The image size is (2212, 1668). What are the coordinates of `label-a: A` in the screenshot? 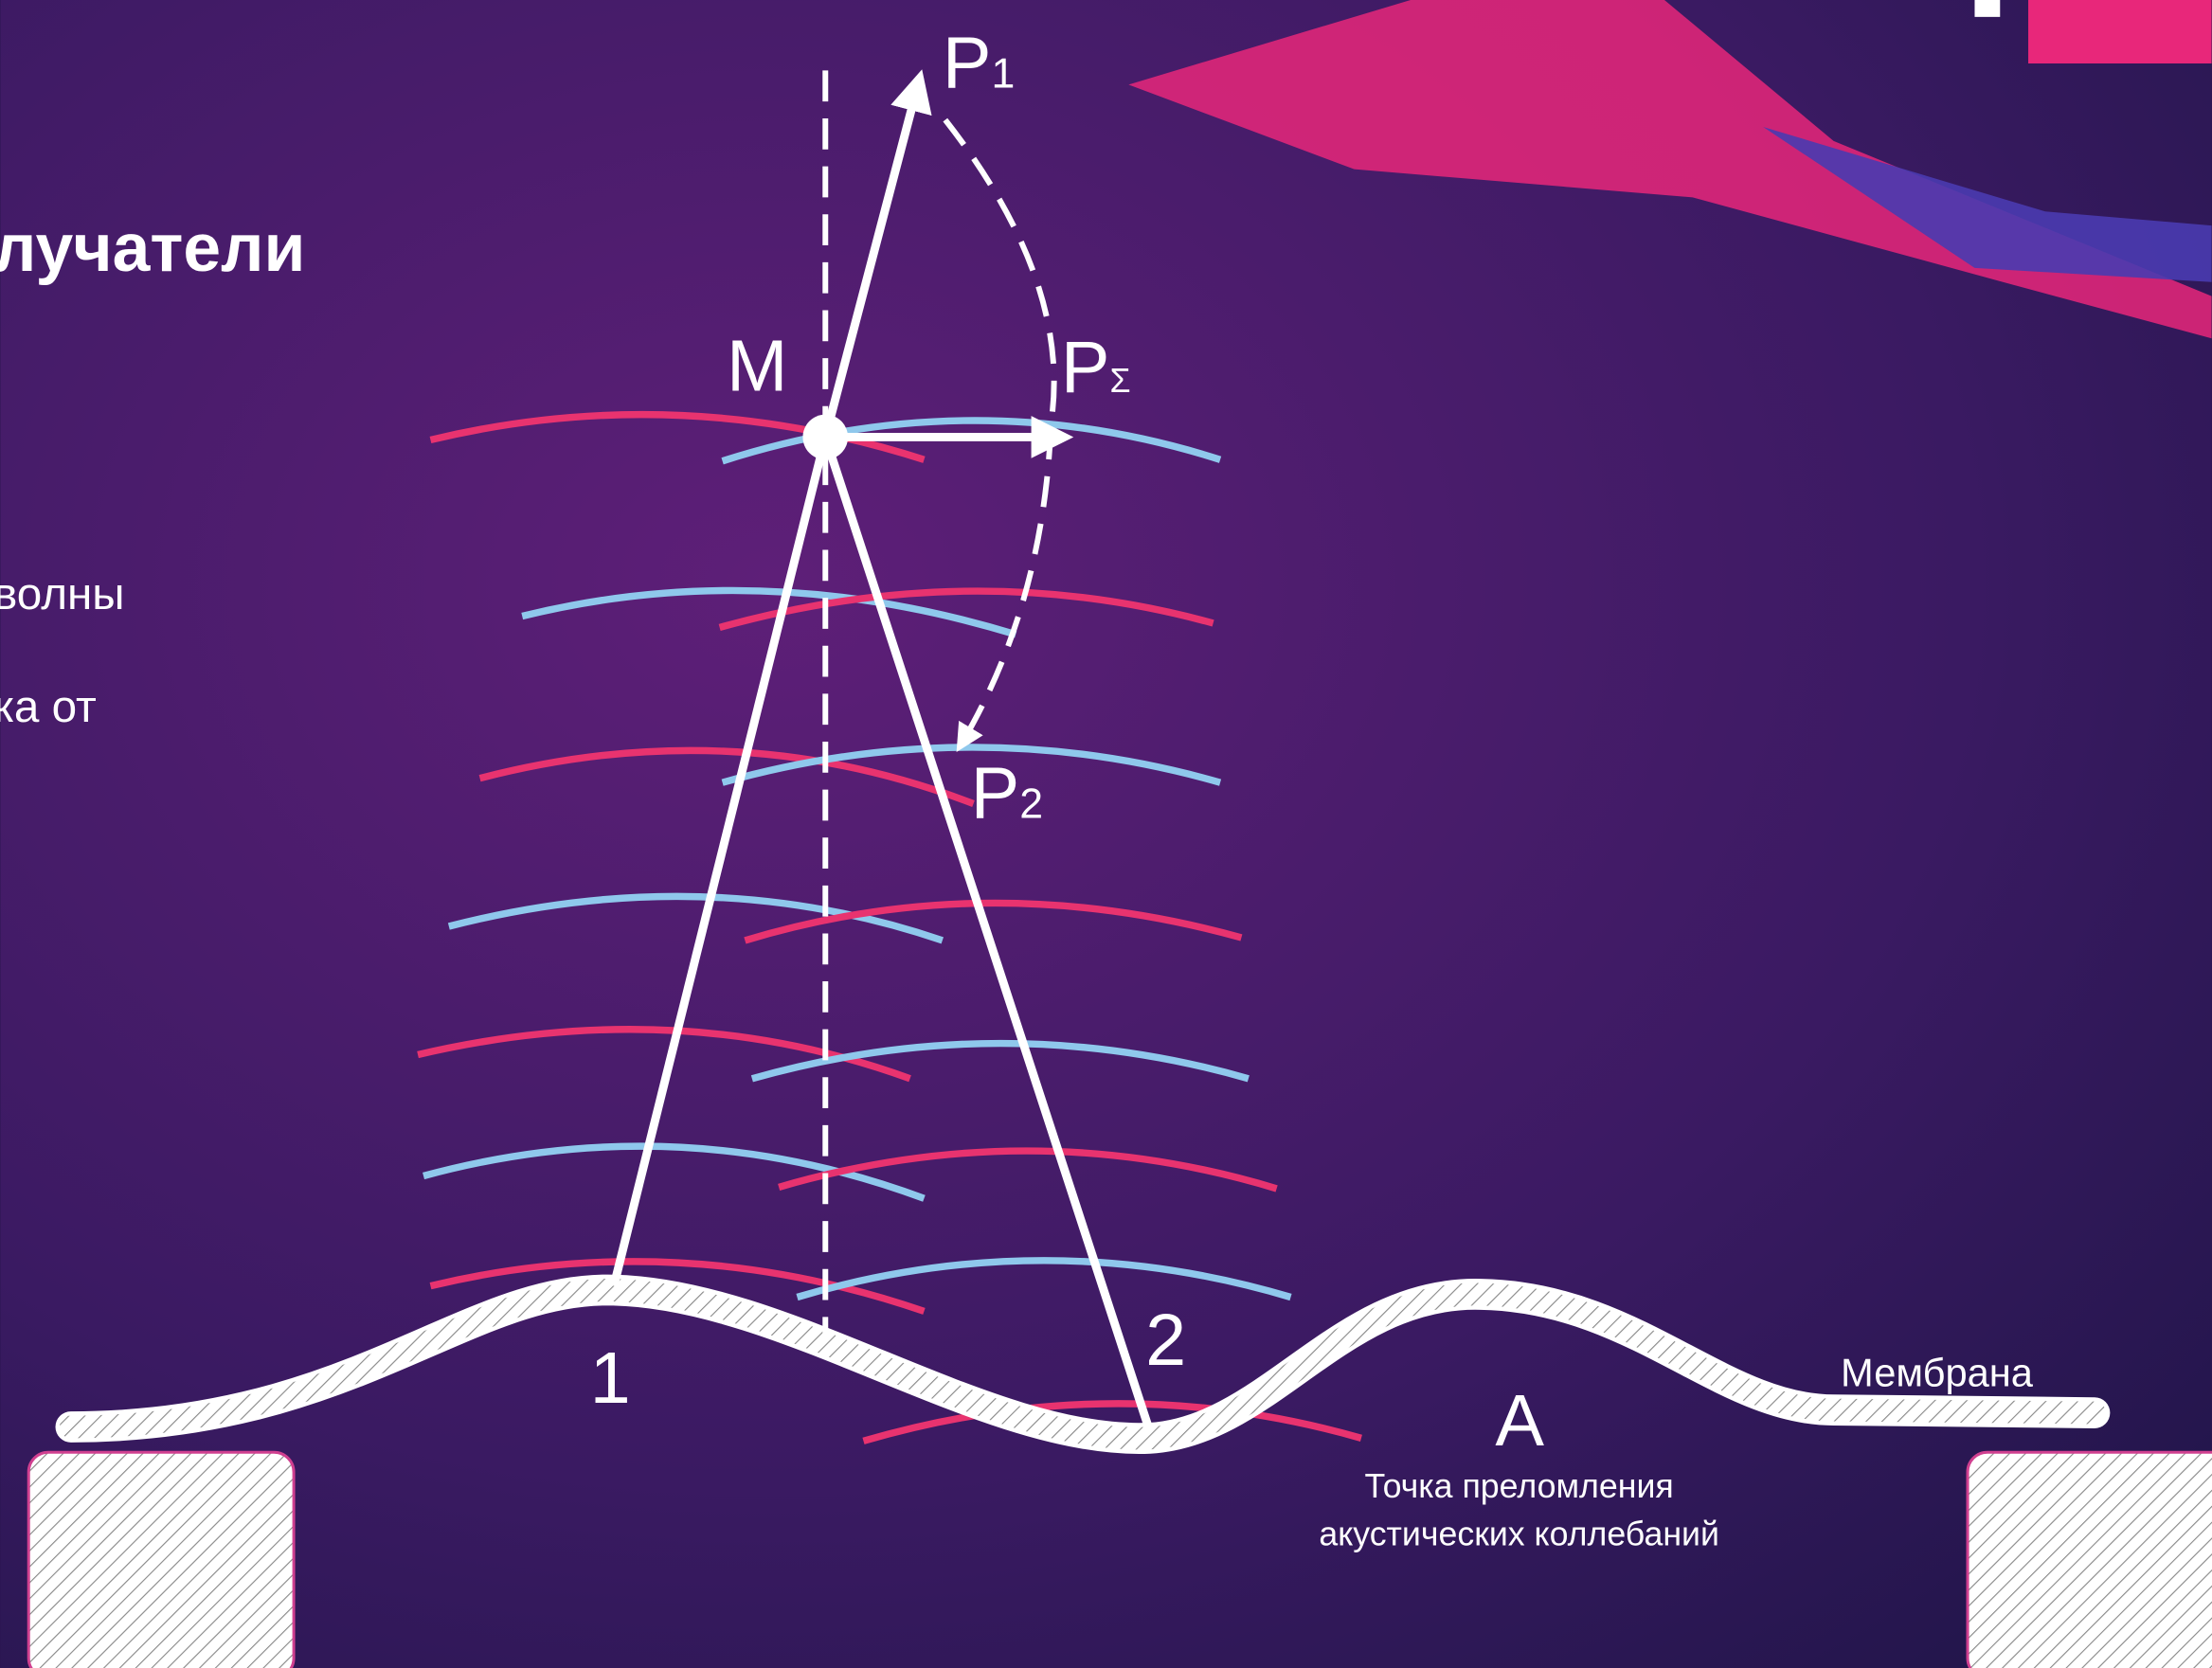 It's located at (1520, 1421).